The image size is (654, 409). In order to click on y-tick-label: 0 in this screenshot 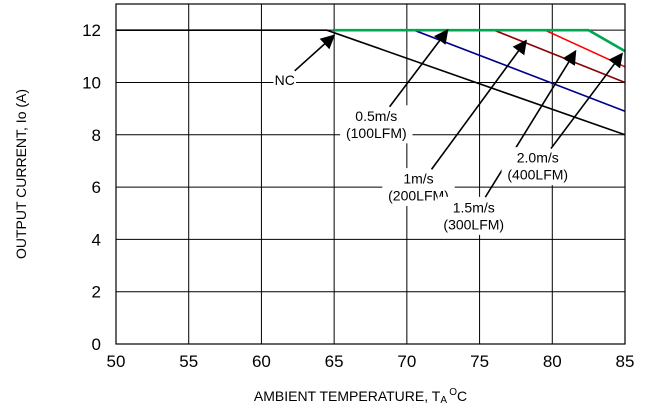, I will do `click(96, 344)`.